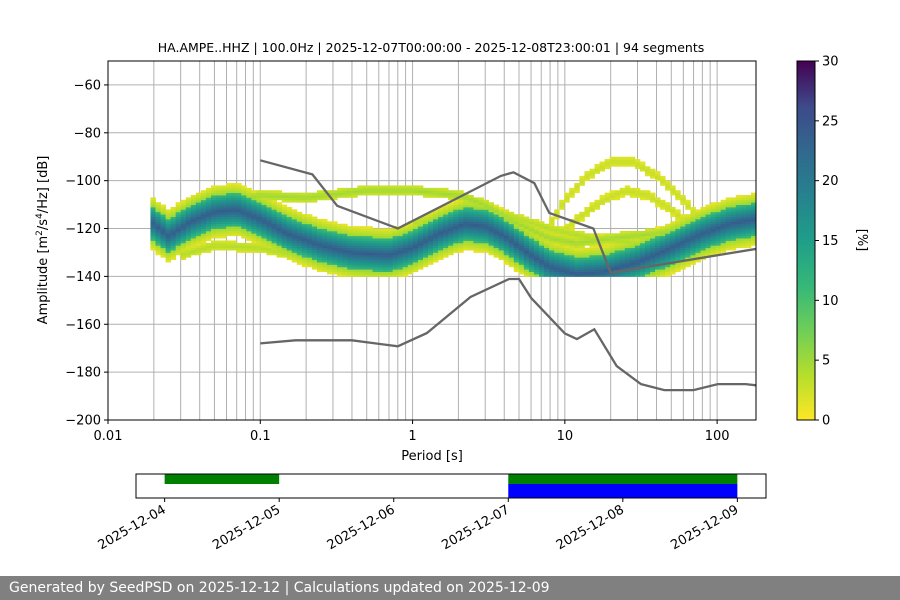  I want to click on y-tick-label: −120, so click(83, 229).